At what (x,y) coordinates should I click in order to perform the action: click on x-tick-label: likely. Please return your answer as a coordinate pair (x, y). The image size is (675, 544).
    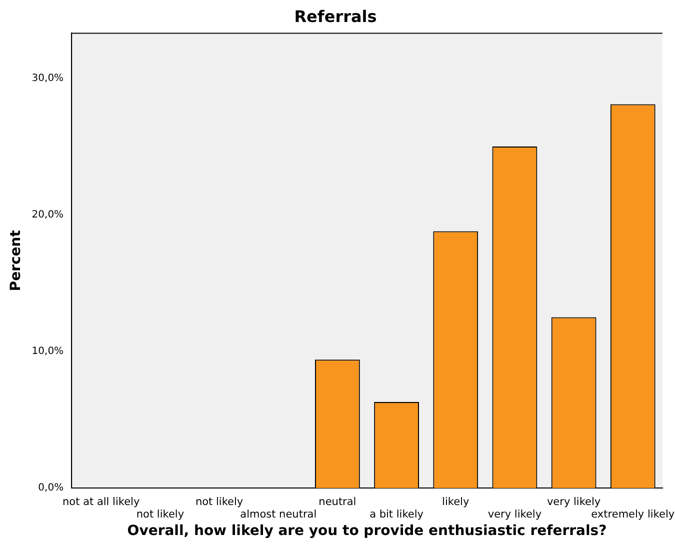
    Looking at the image, I should click on (456, 502).